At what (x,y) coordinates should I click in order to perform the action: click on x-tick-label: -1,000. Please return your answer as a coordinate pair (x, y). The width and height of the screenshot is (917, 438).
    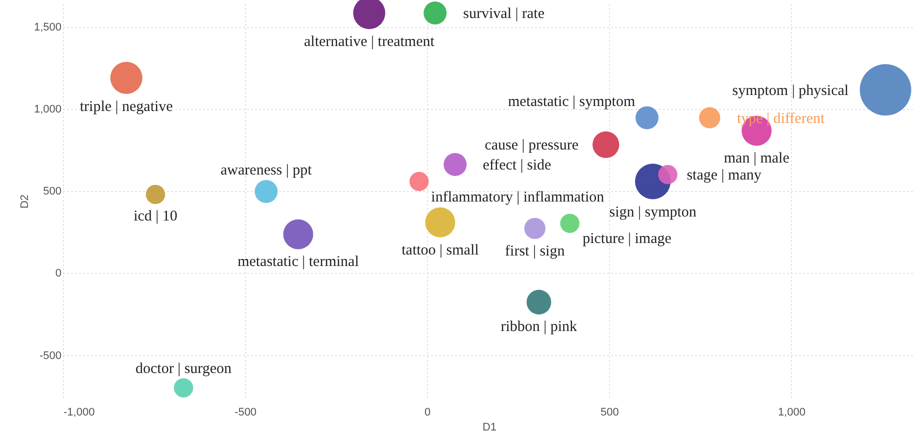
    Looking at the image, I should click on (79, 412).